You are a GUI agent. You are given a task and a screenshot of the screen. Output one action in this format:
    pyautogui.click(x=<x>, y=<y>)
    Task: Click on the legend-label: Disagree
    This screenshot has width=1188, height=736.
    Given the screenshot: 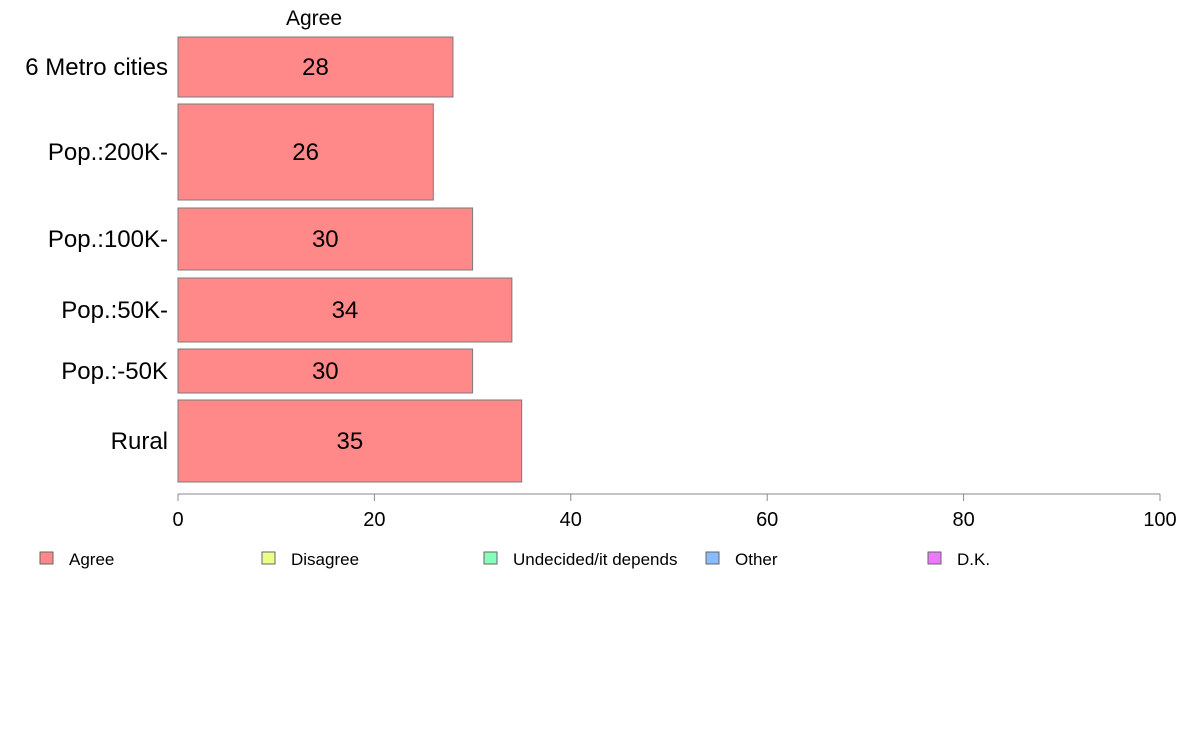 What is the action you would take?
    pyautogui.click(x=325, y=559)
    